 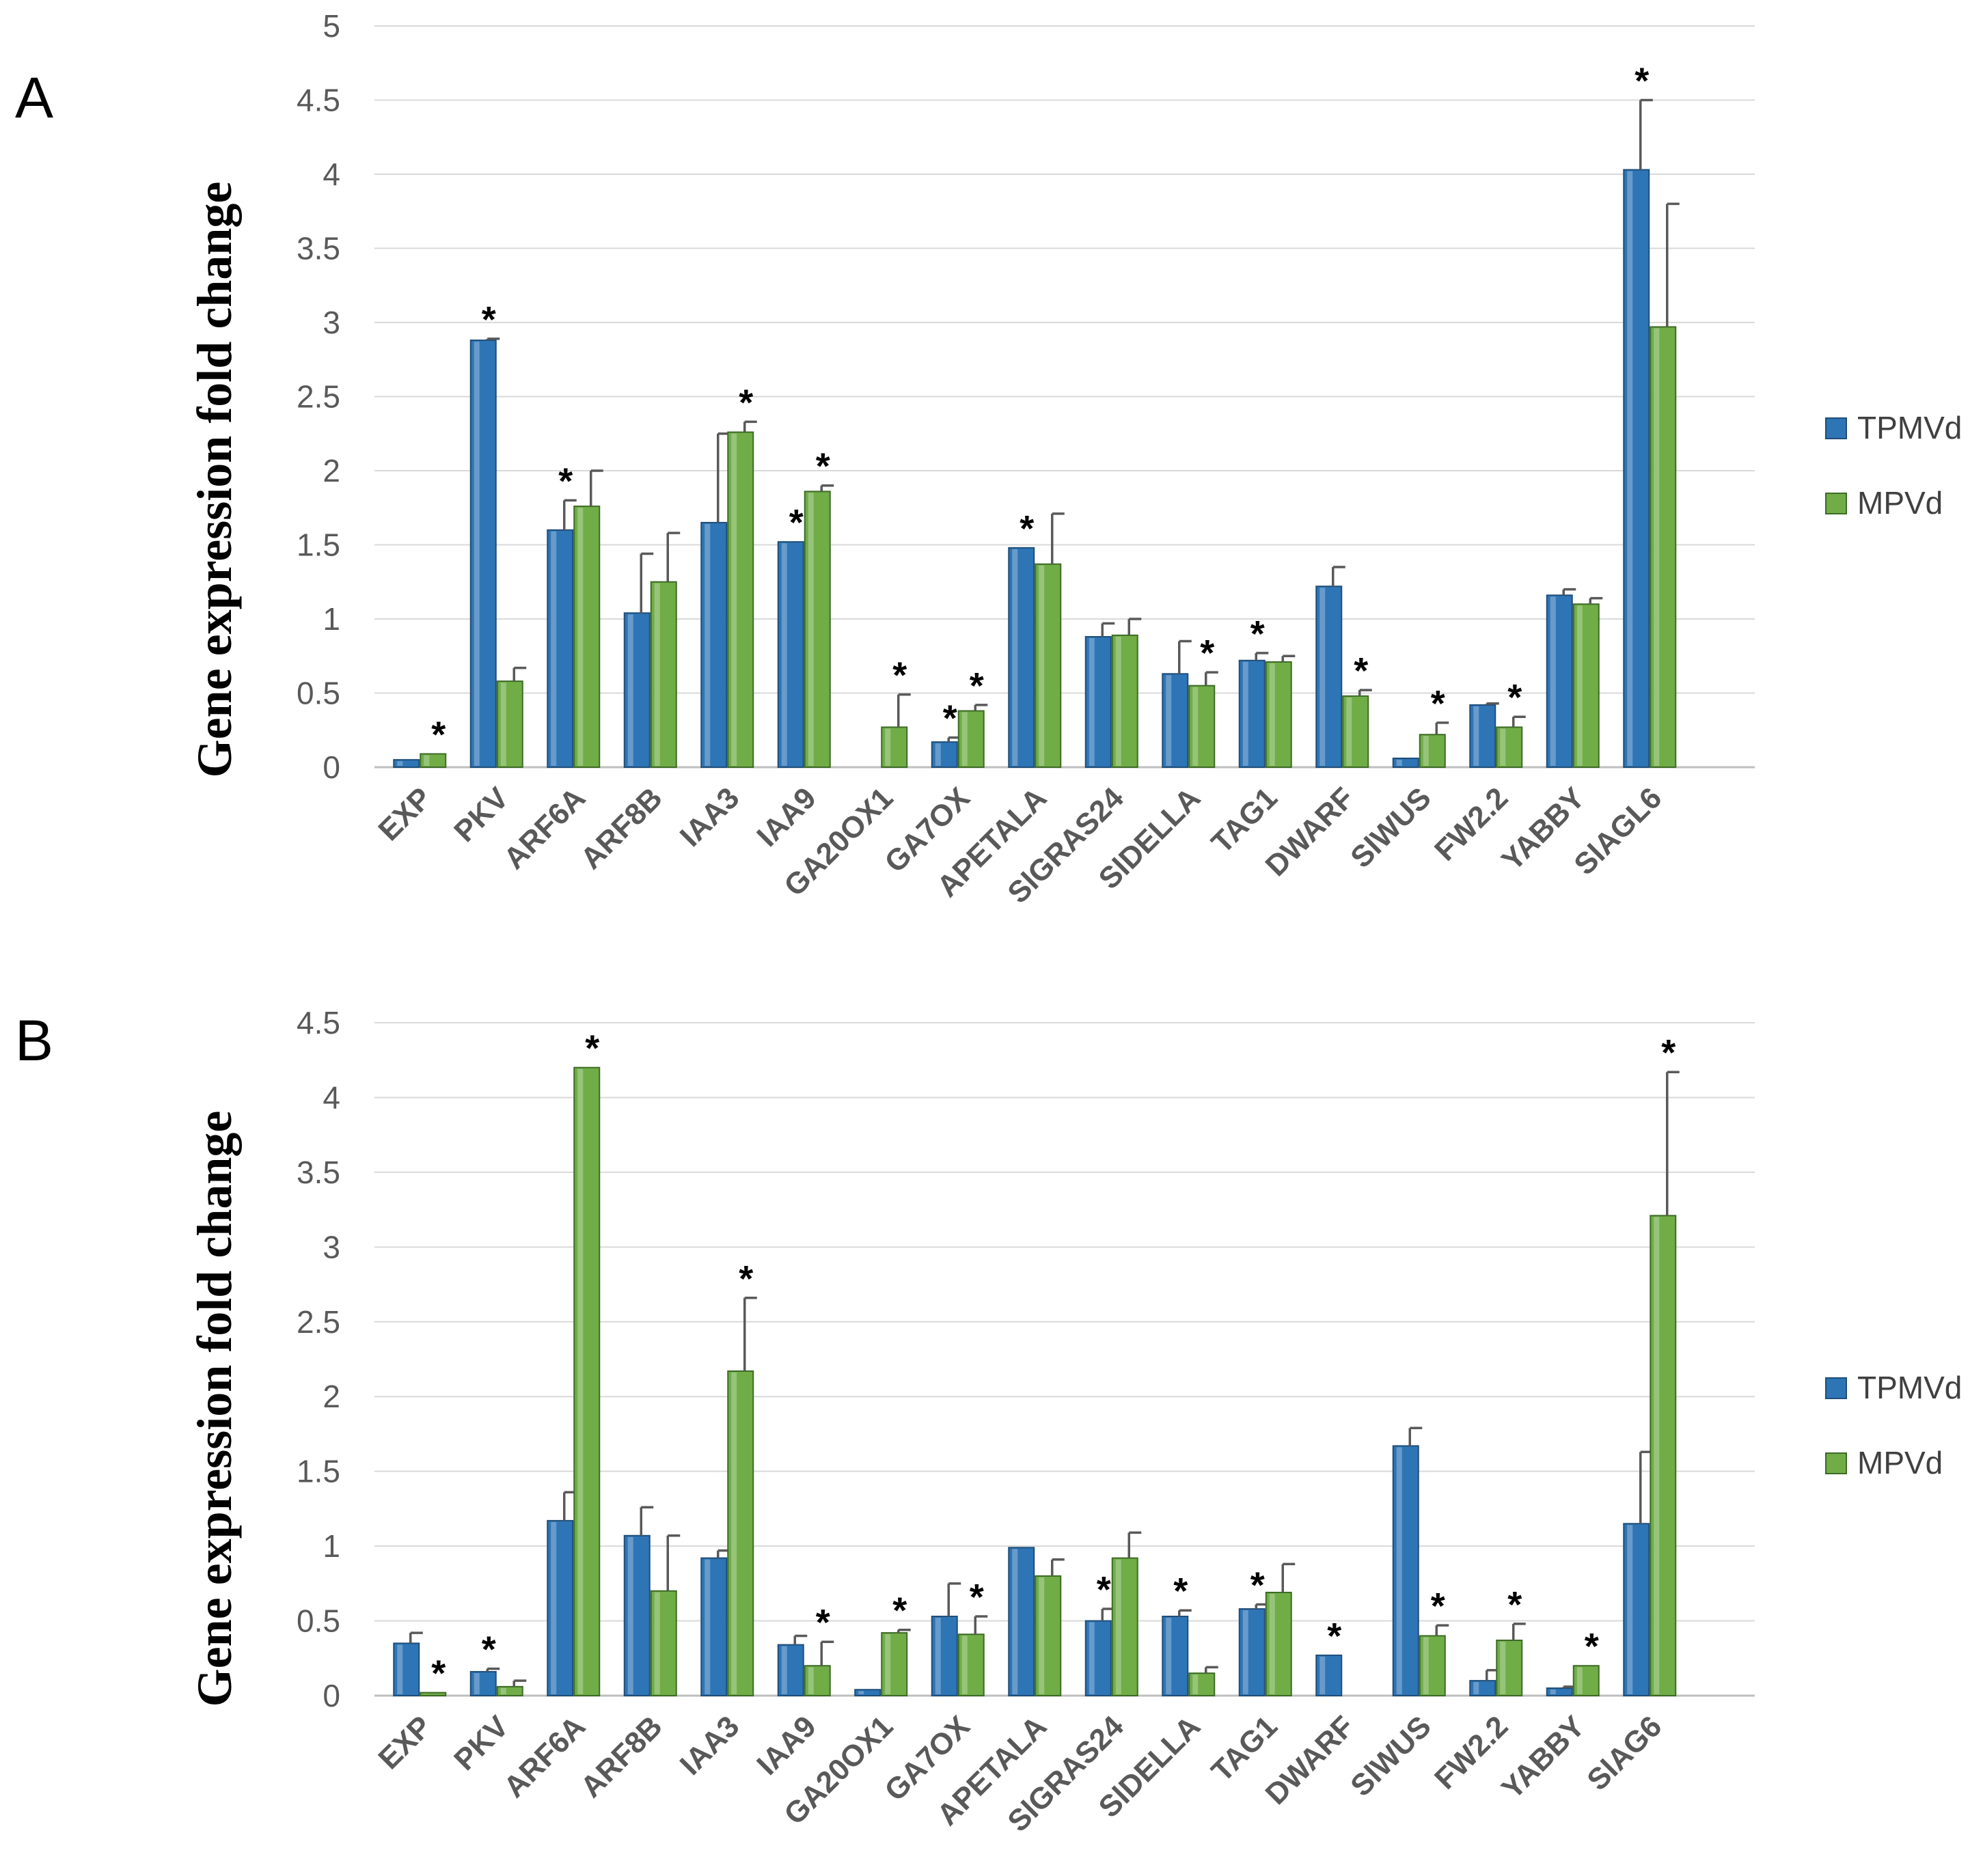 I want to click on panel-b-y-tick-labels: 0 0.5 1 1.5 2 2.5 3 3.5 4 4.5, so click(x=319, y=1359).